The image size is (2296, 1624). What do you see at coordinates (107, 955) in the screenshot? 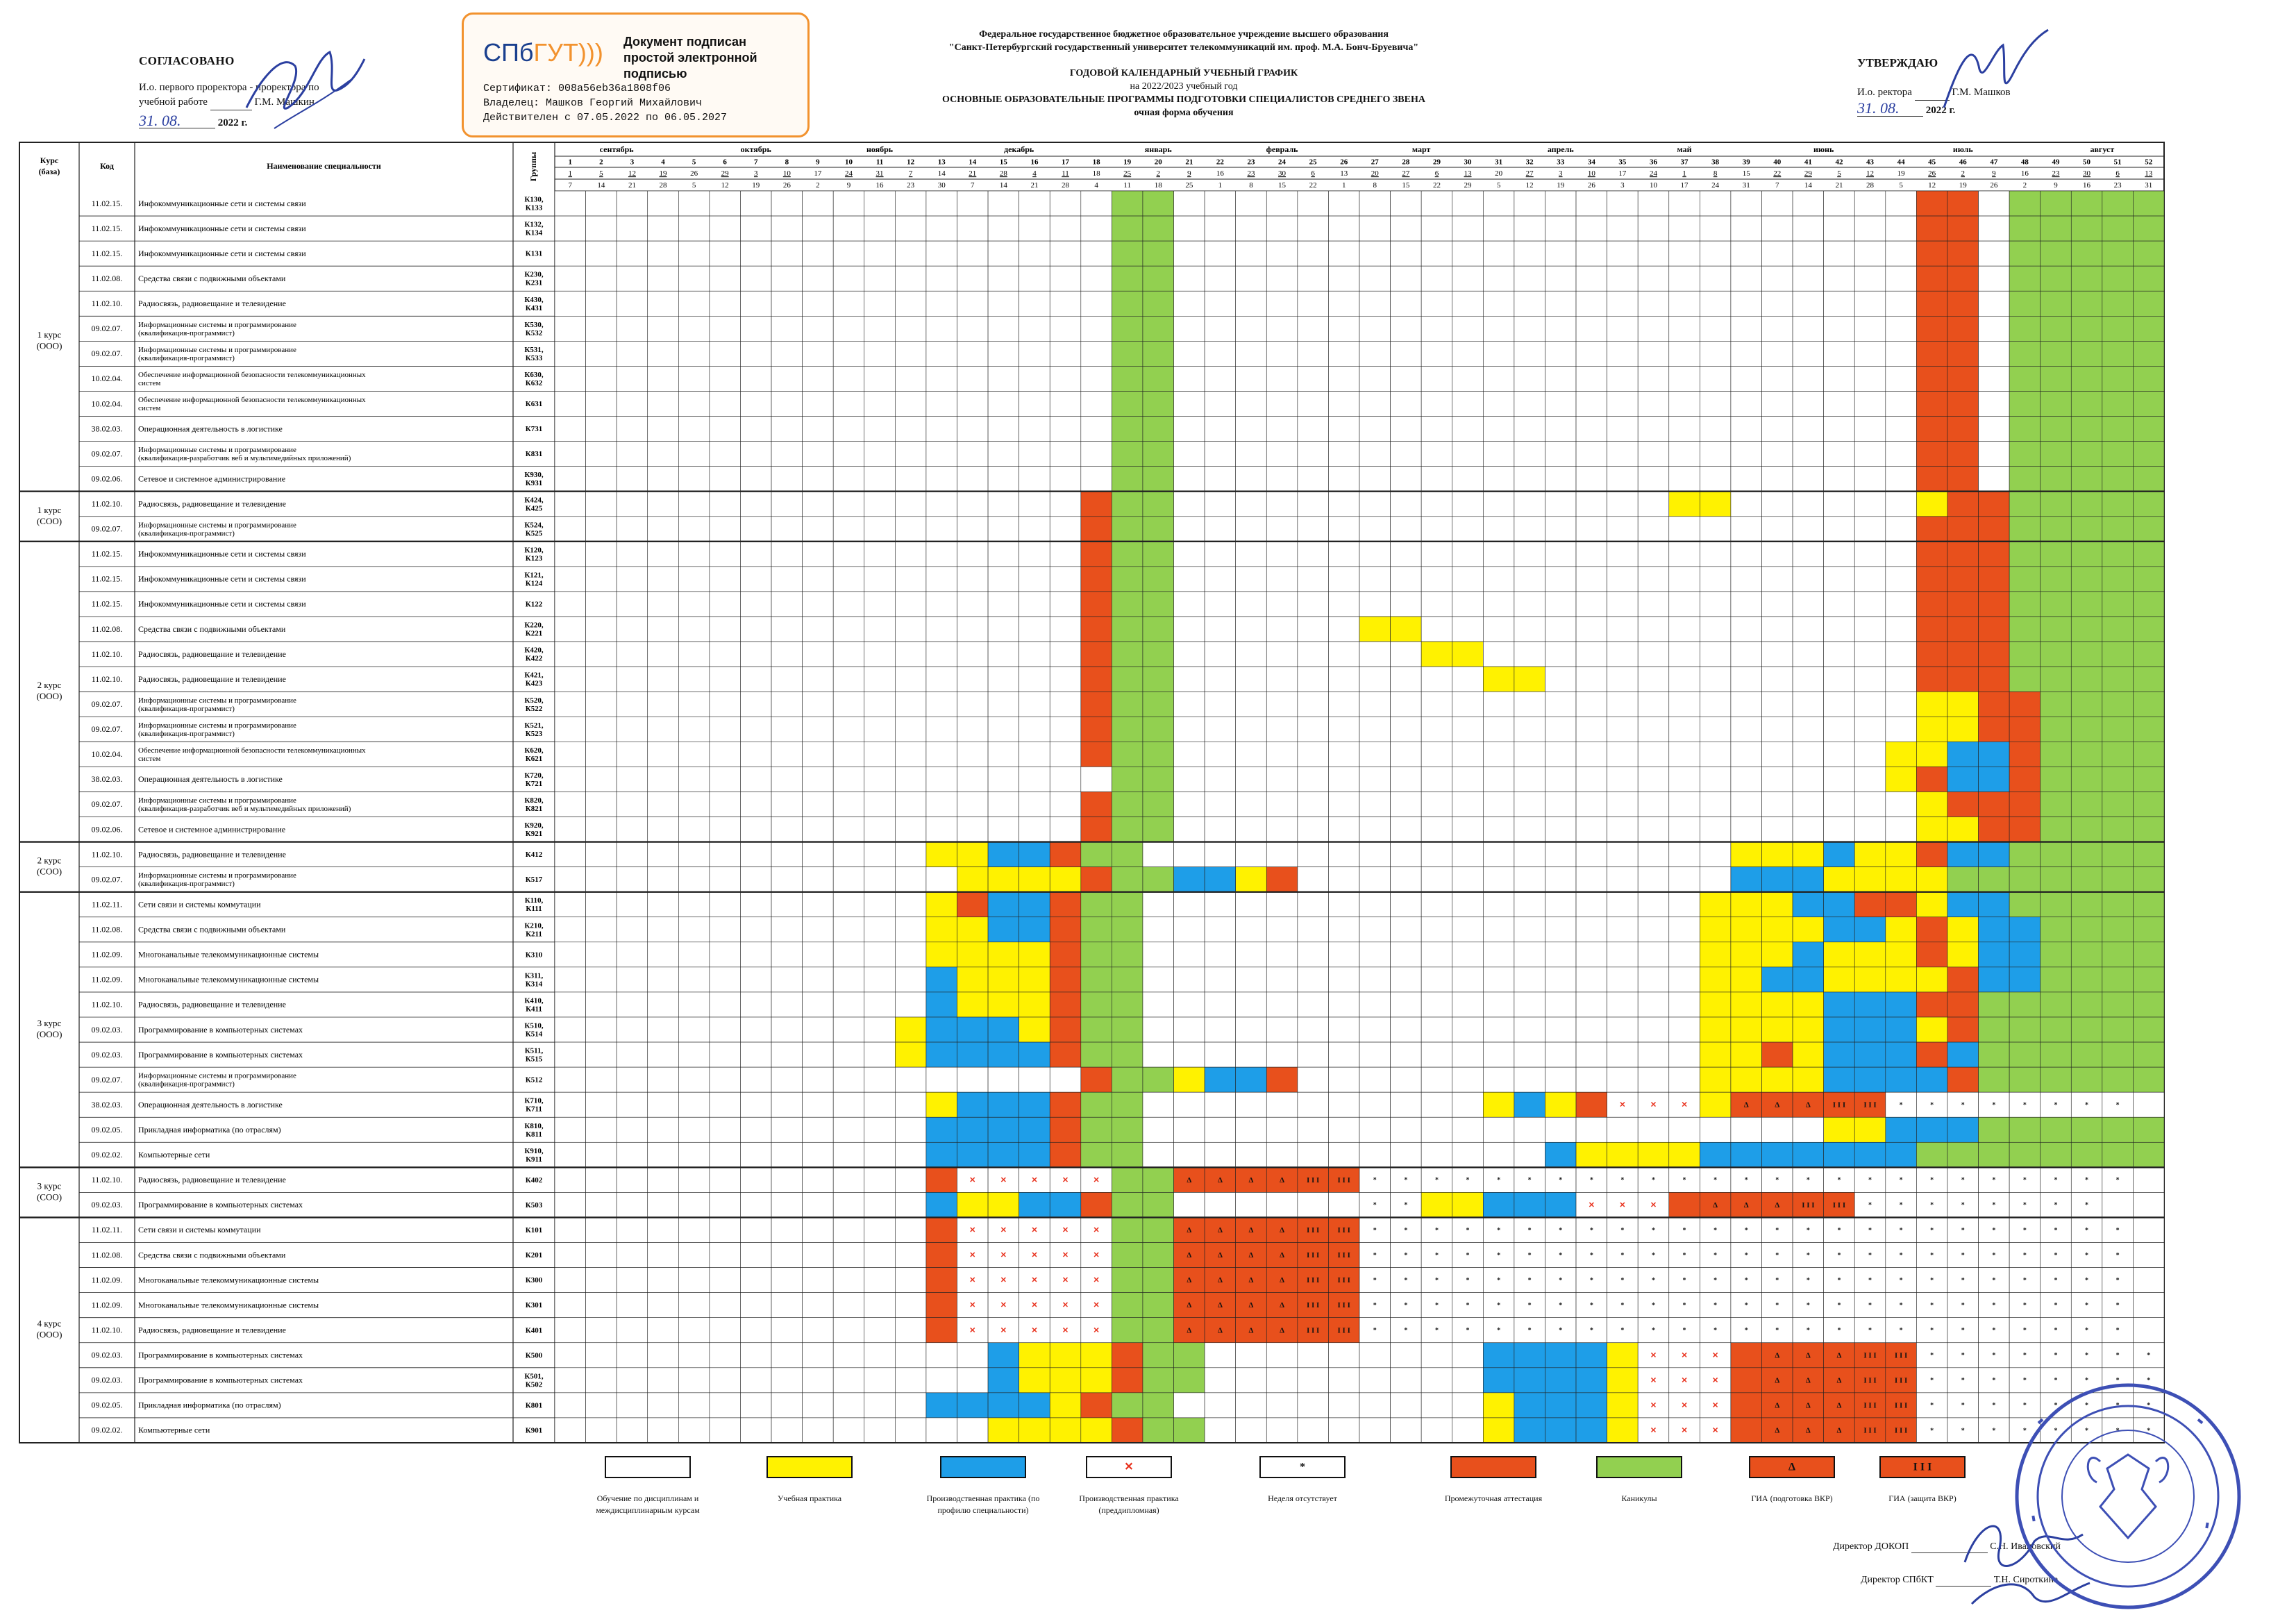
I see `row-code: 11.02.09.` at bounding box center [107, 955].